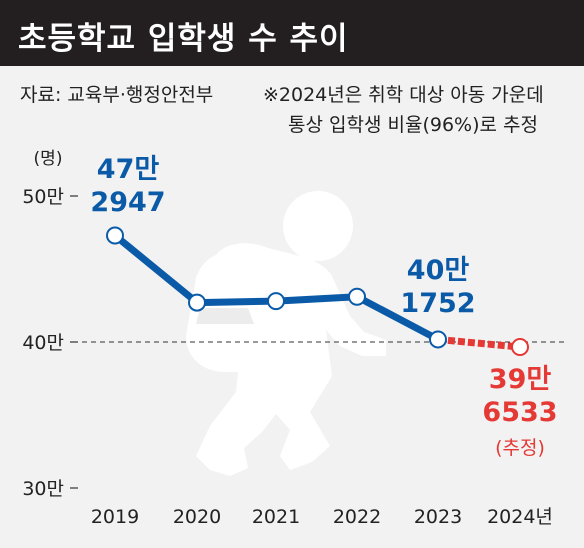 Image resolution: width=584 pixels, height=548 pixels. What do you see at coordinates (413, 125) in the screenshot?
I see `estimate-note-line2: 통상 입학생 비율(96%)로 추정` at bounding box center [413, 125].